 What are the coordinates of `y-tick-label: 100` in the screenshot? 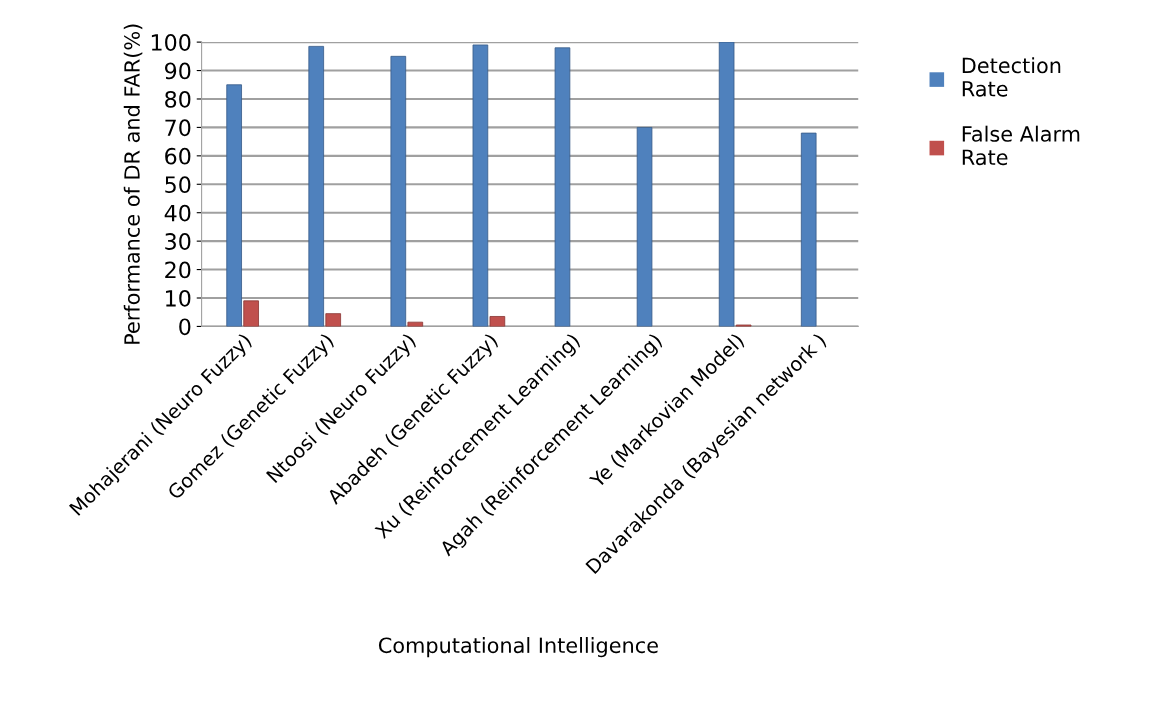 It's located at (171, 42).